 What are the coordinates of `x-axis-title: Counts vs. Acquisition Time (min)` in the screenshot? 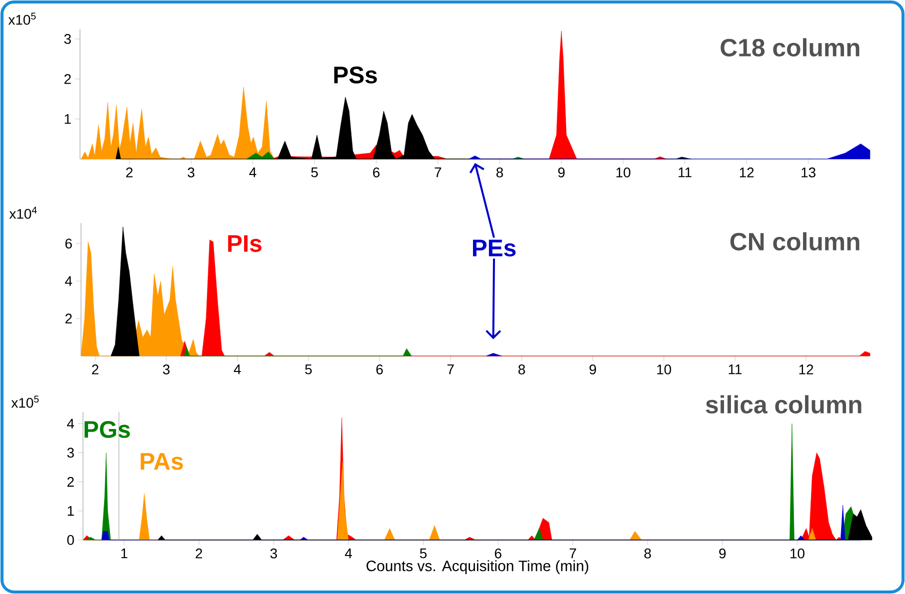 It's located at (477, 567).